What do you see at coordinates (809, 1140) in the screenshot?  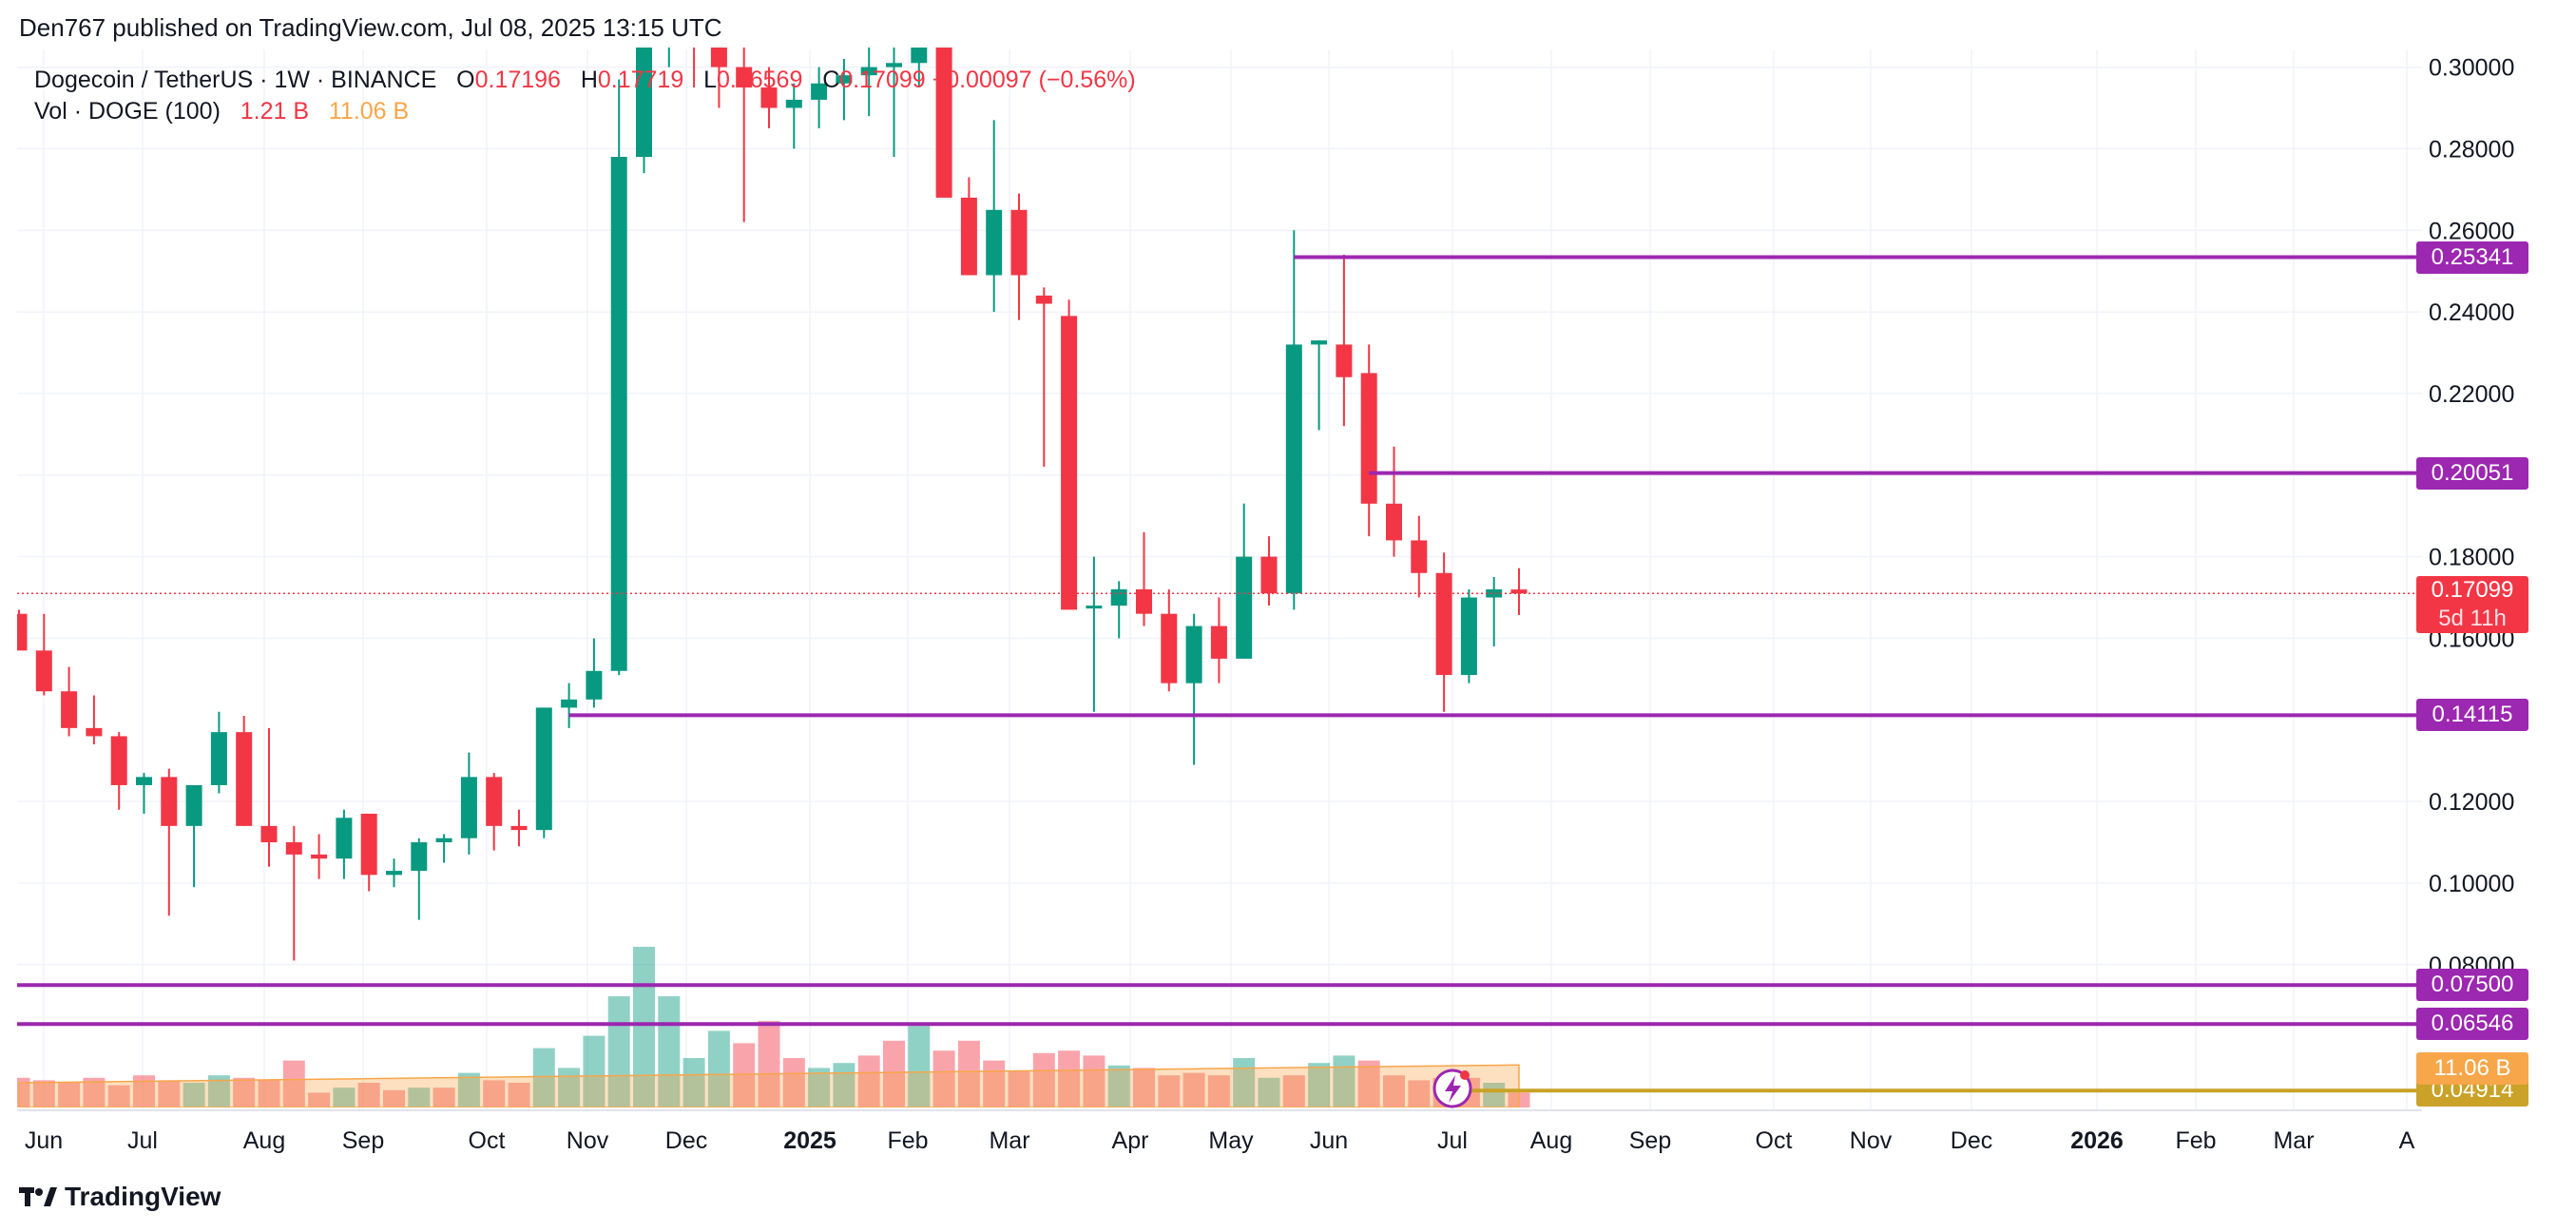 I see `time-tick-label: 2025` at bounding box center [809, 1140].